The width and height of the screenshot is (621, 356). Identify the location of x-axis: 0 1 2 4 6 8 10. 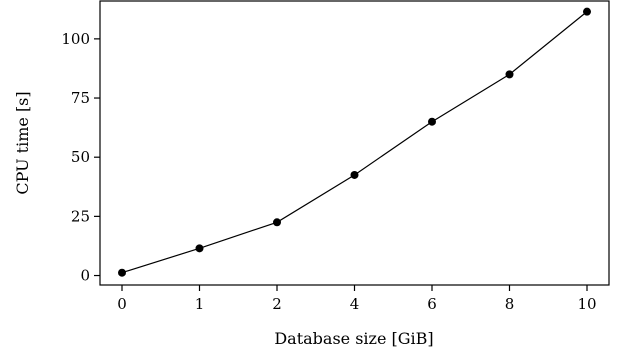
(357, 299).